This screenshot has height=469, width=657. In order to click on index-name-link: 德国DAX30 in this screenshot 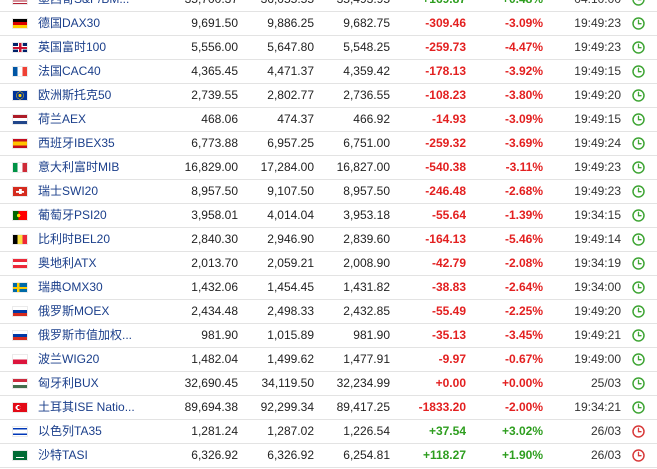, I will do `click(69, 23)`.